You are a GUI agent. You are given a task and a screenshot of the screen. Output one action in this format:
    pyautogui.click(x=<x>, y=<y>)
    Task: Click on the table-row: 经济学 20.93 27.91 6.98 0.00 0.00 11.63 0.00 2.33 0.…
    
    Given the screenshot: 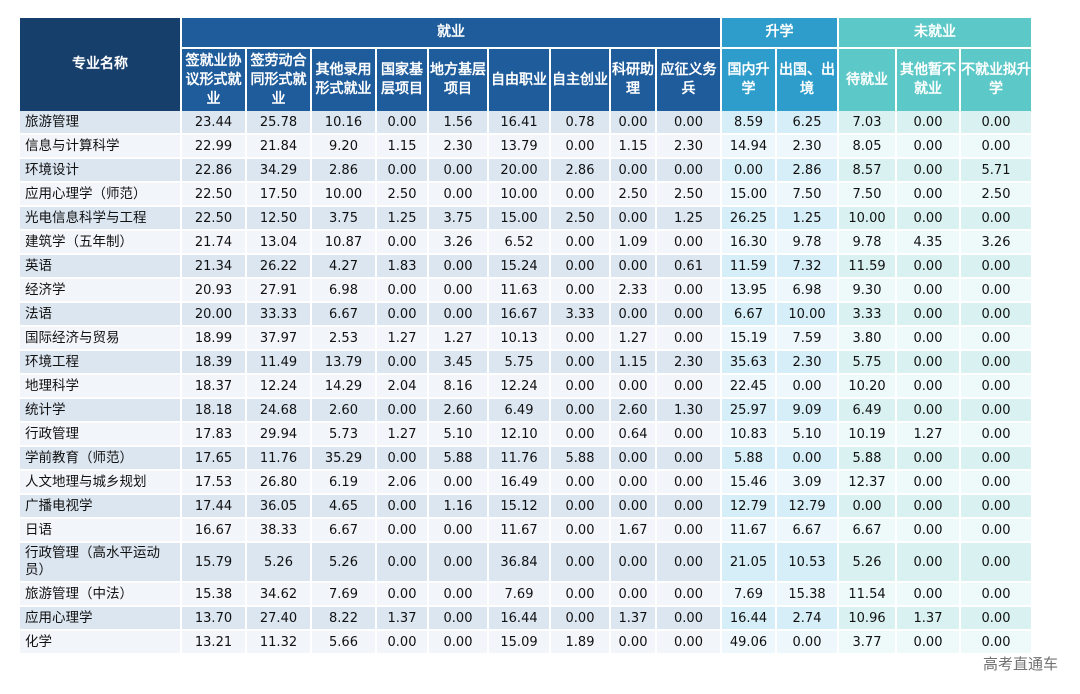 What is the action you would take?
    pyautogui.click(x=525, y=291)
    